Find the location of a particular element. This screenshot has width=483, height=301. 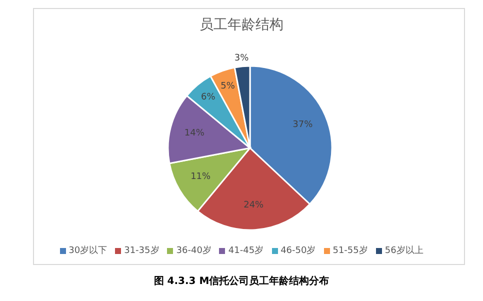

data-label: 11% is located at coordinates (201, 177).